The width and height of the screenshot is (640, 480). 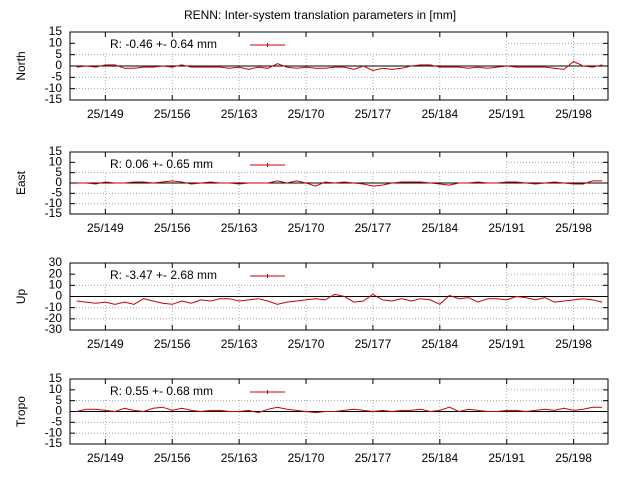 What do you see at coordinates (161, 164) in the screenshot?
I see `legend-label: R: 0.06 +- 0.65 mm` at bounding box center [161, 164].